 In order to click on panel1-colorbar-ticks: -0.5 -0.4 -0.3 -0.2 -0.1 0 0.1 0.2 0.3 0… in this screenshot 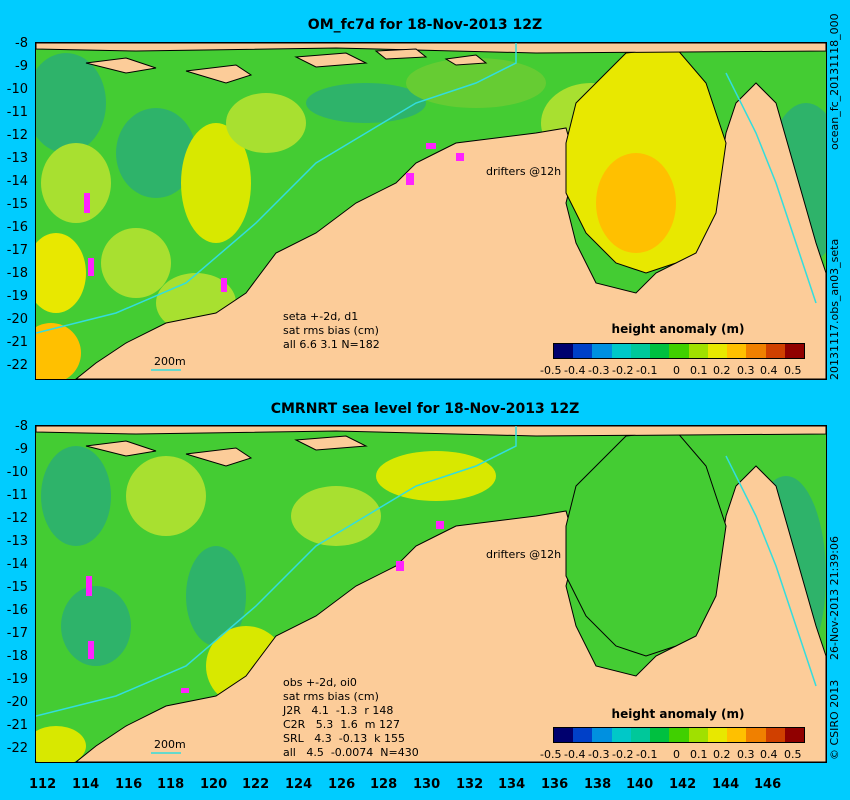, I will do `click(680, 371)`.